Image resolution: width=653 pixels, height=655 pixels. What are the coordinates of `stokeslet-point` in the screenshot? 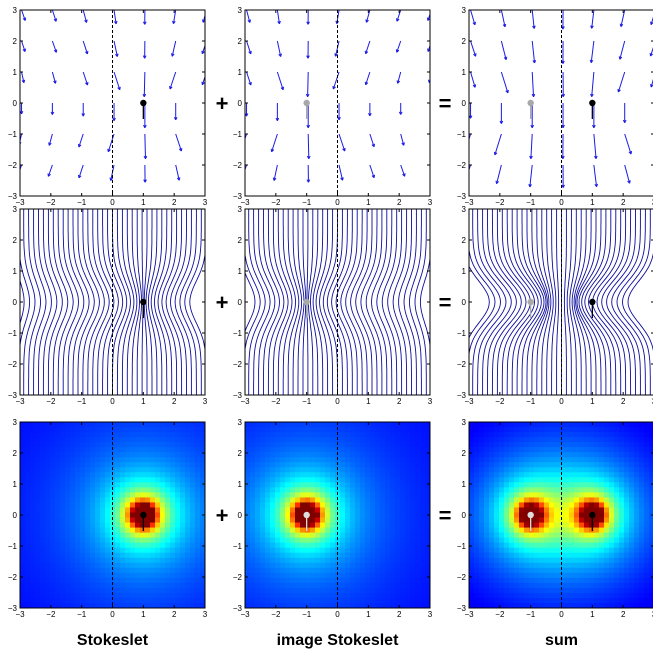 It's located at (592, 302).